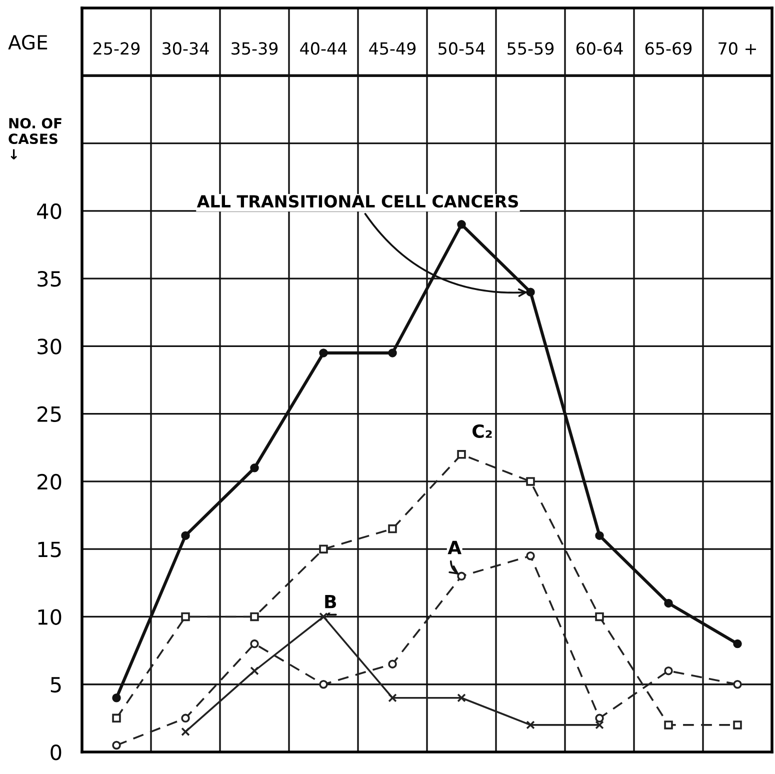 This screenshot has height=774, width=775. Describe the element at coordinates (35, 139) in the screenshot. I see `y-axis-title: NO. OF CASES ↓` at that location.